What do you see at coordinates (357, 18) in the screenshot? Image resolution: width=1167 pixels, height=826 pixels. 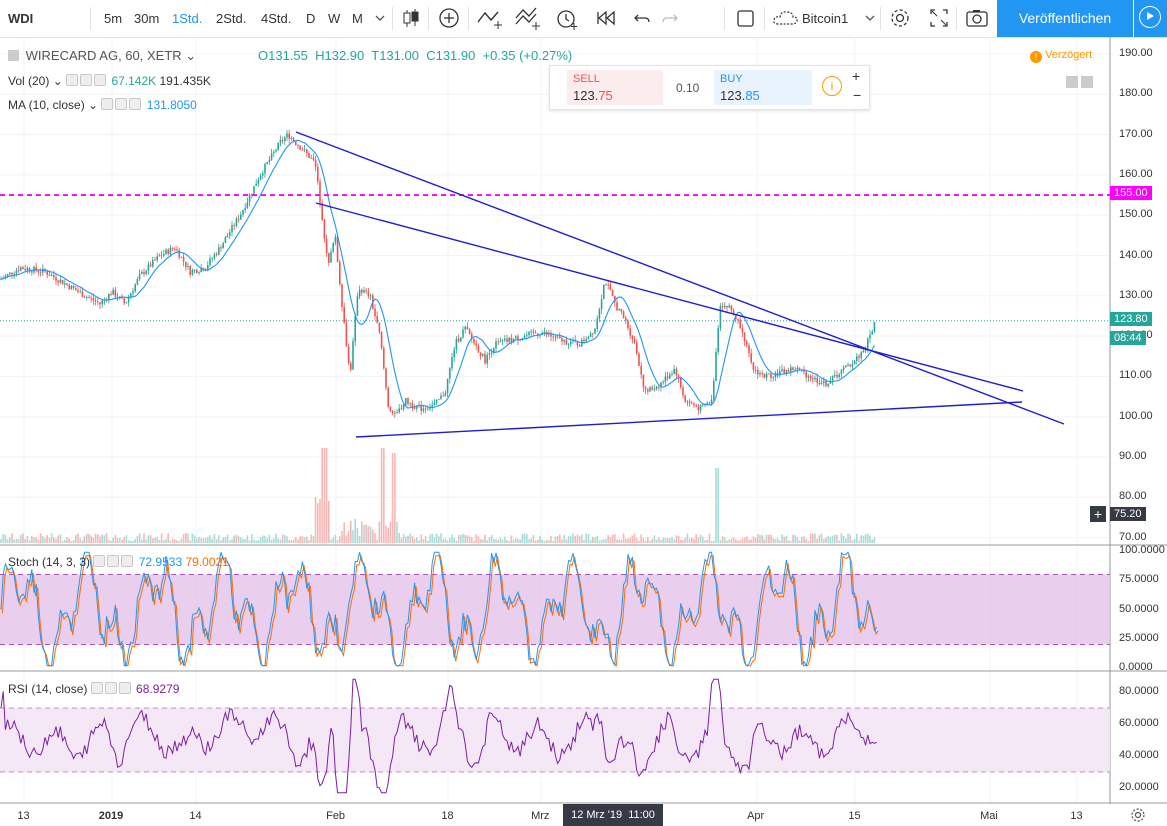 I see `interval-month: M` at bounding box center [357, 18].